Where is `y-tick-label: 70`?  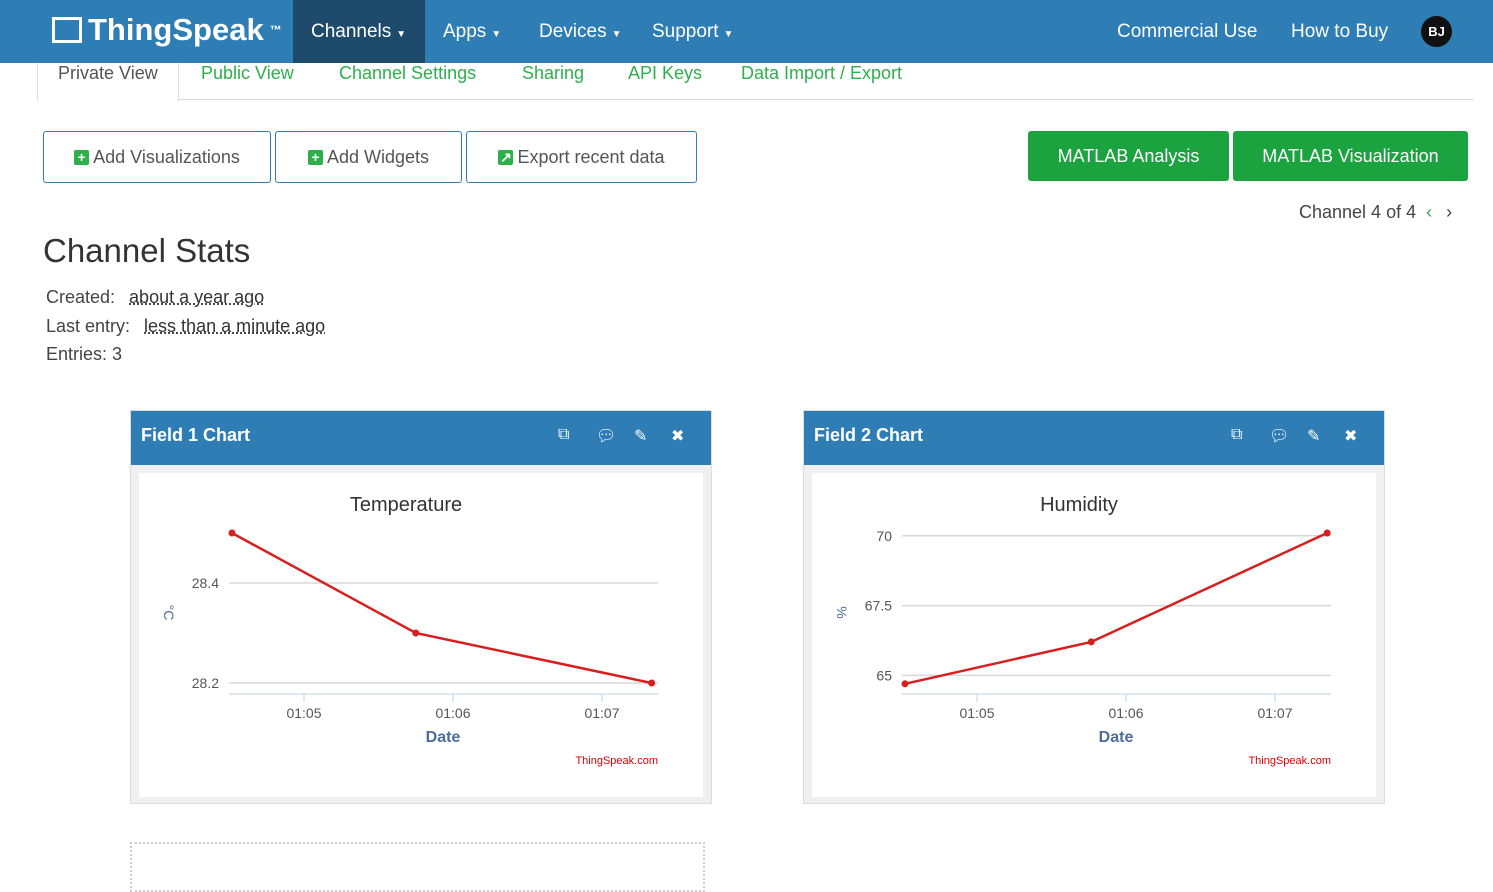 y-tick-label: 70 is located at coordinates (884, 536).